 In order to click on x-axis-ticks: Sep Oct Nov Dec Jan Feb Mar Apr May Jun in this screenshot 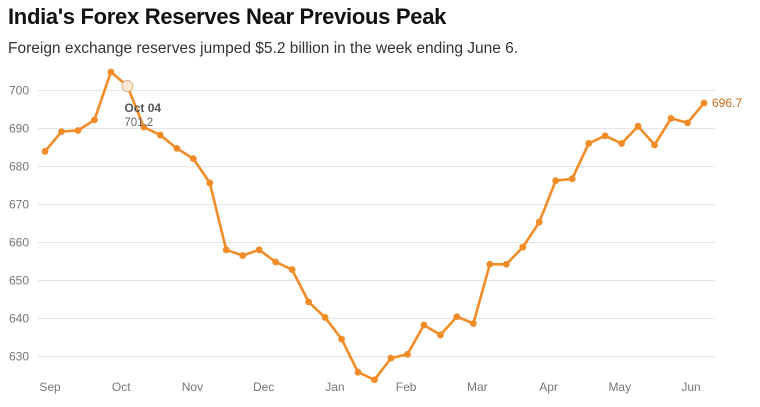, I will do `click(369, 387)`.